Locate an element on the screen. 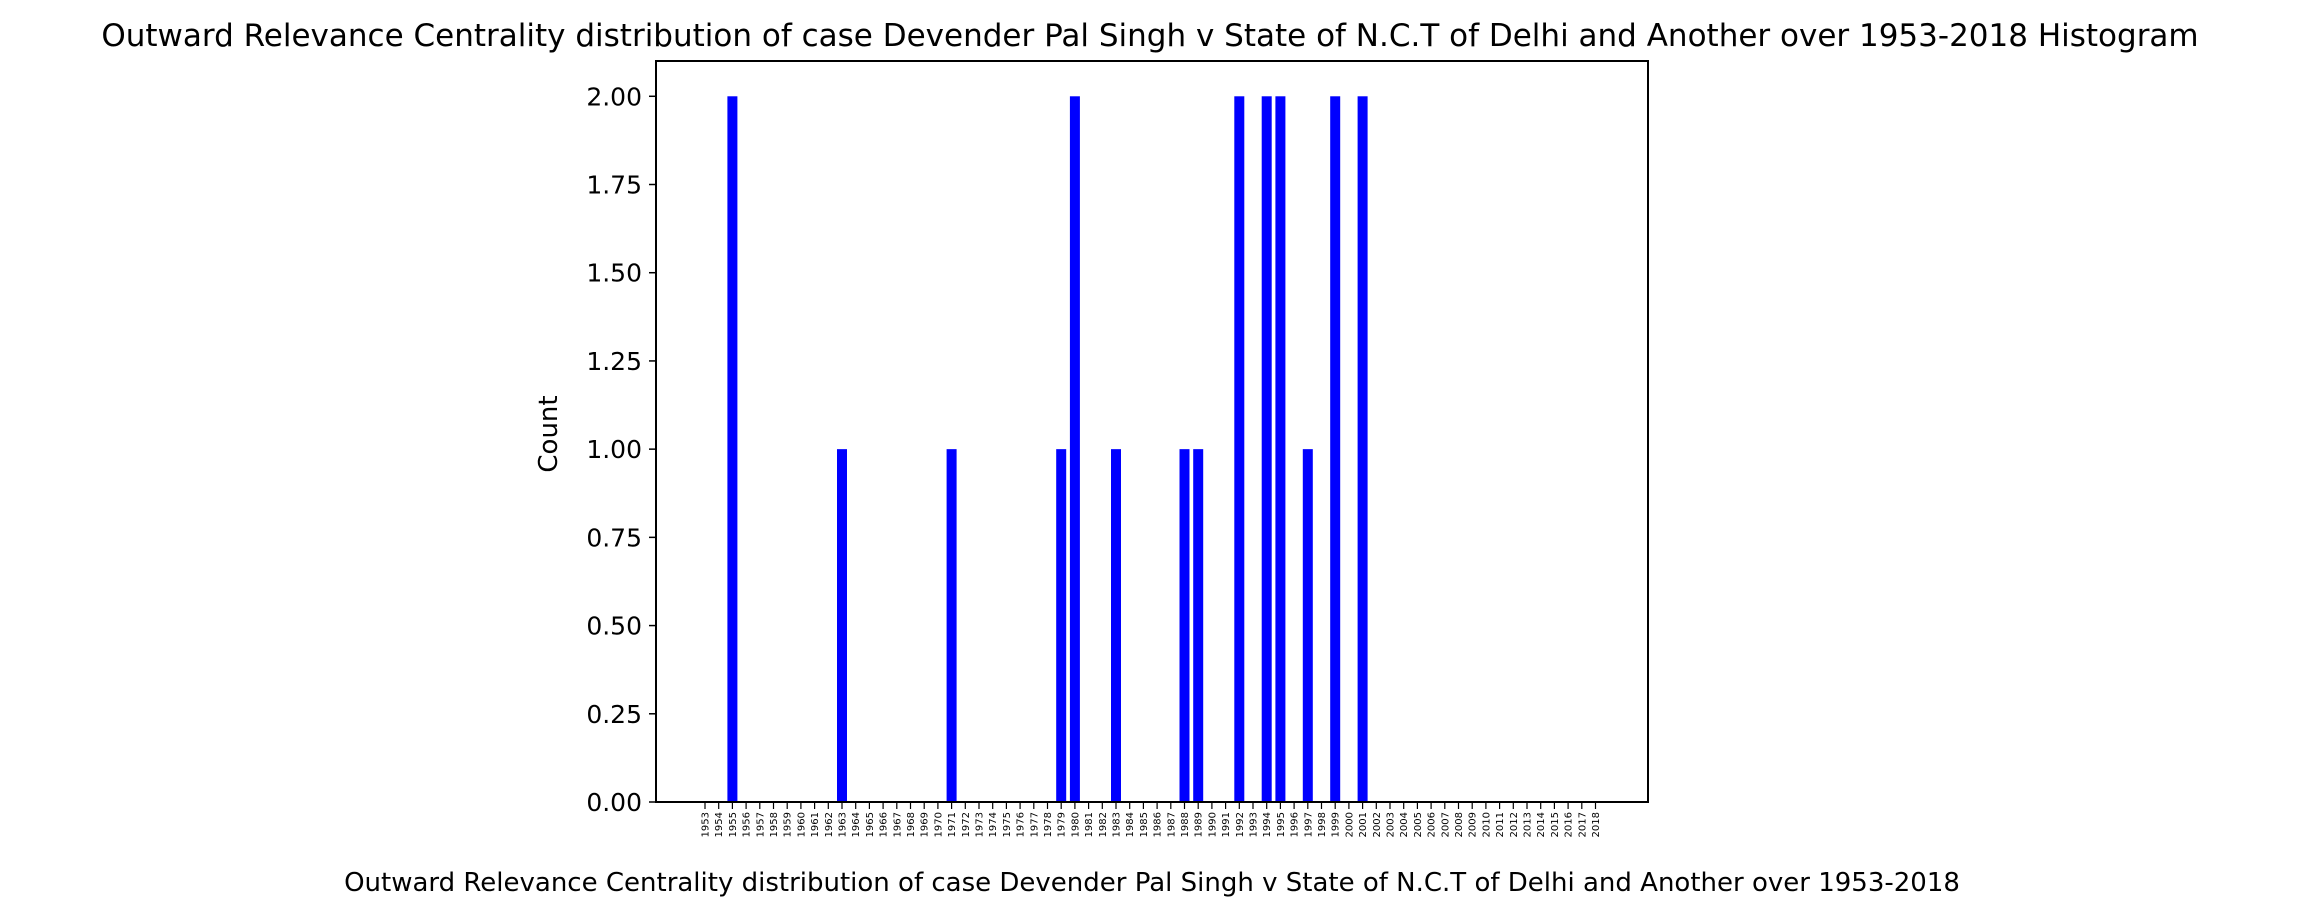 The width and height of the screenshot is (2301, 919). x-tick-label: 1985 is located at coordinates (1144, 824).